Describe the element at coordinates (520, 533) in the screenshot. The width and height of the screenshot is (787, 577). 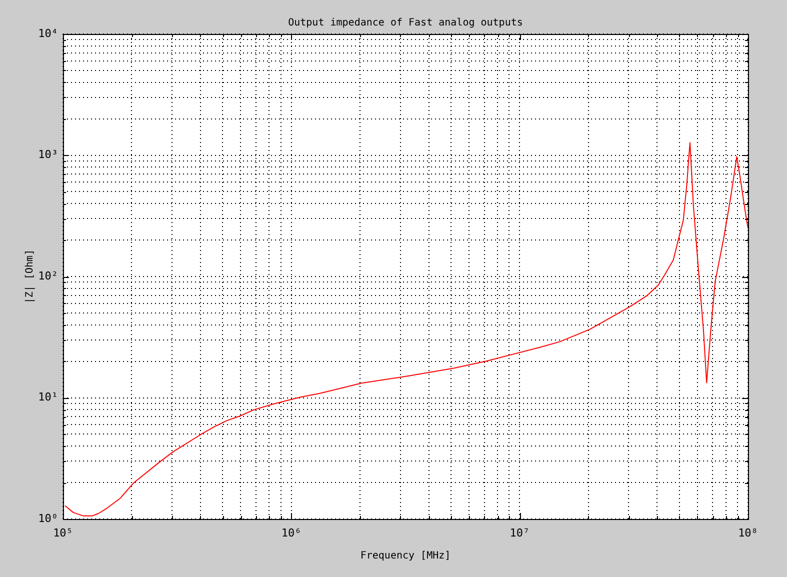
I see `x-tick-label: 10⁷` at that location.